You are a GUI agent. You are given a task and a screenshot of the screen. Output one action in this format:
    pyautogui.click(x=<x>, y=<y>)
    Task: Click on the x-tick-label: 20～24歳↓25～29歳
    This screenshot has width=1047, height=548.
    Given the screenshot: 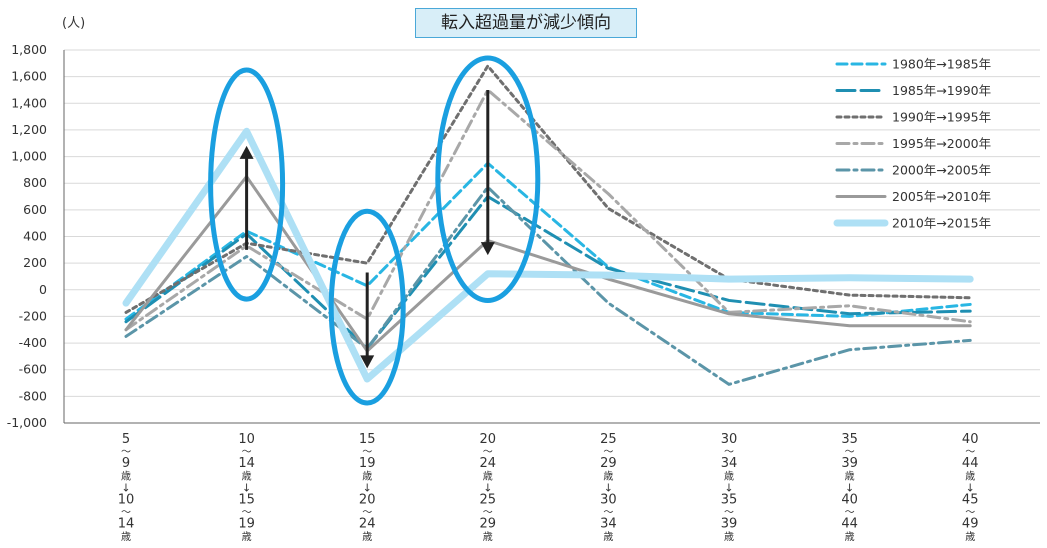 What is the action you would take?
    pyautogui.click(x=488, y=487)
    